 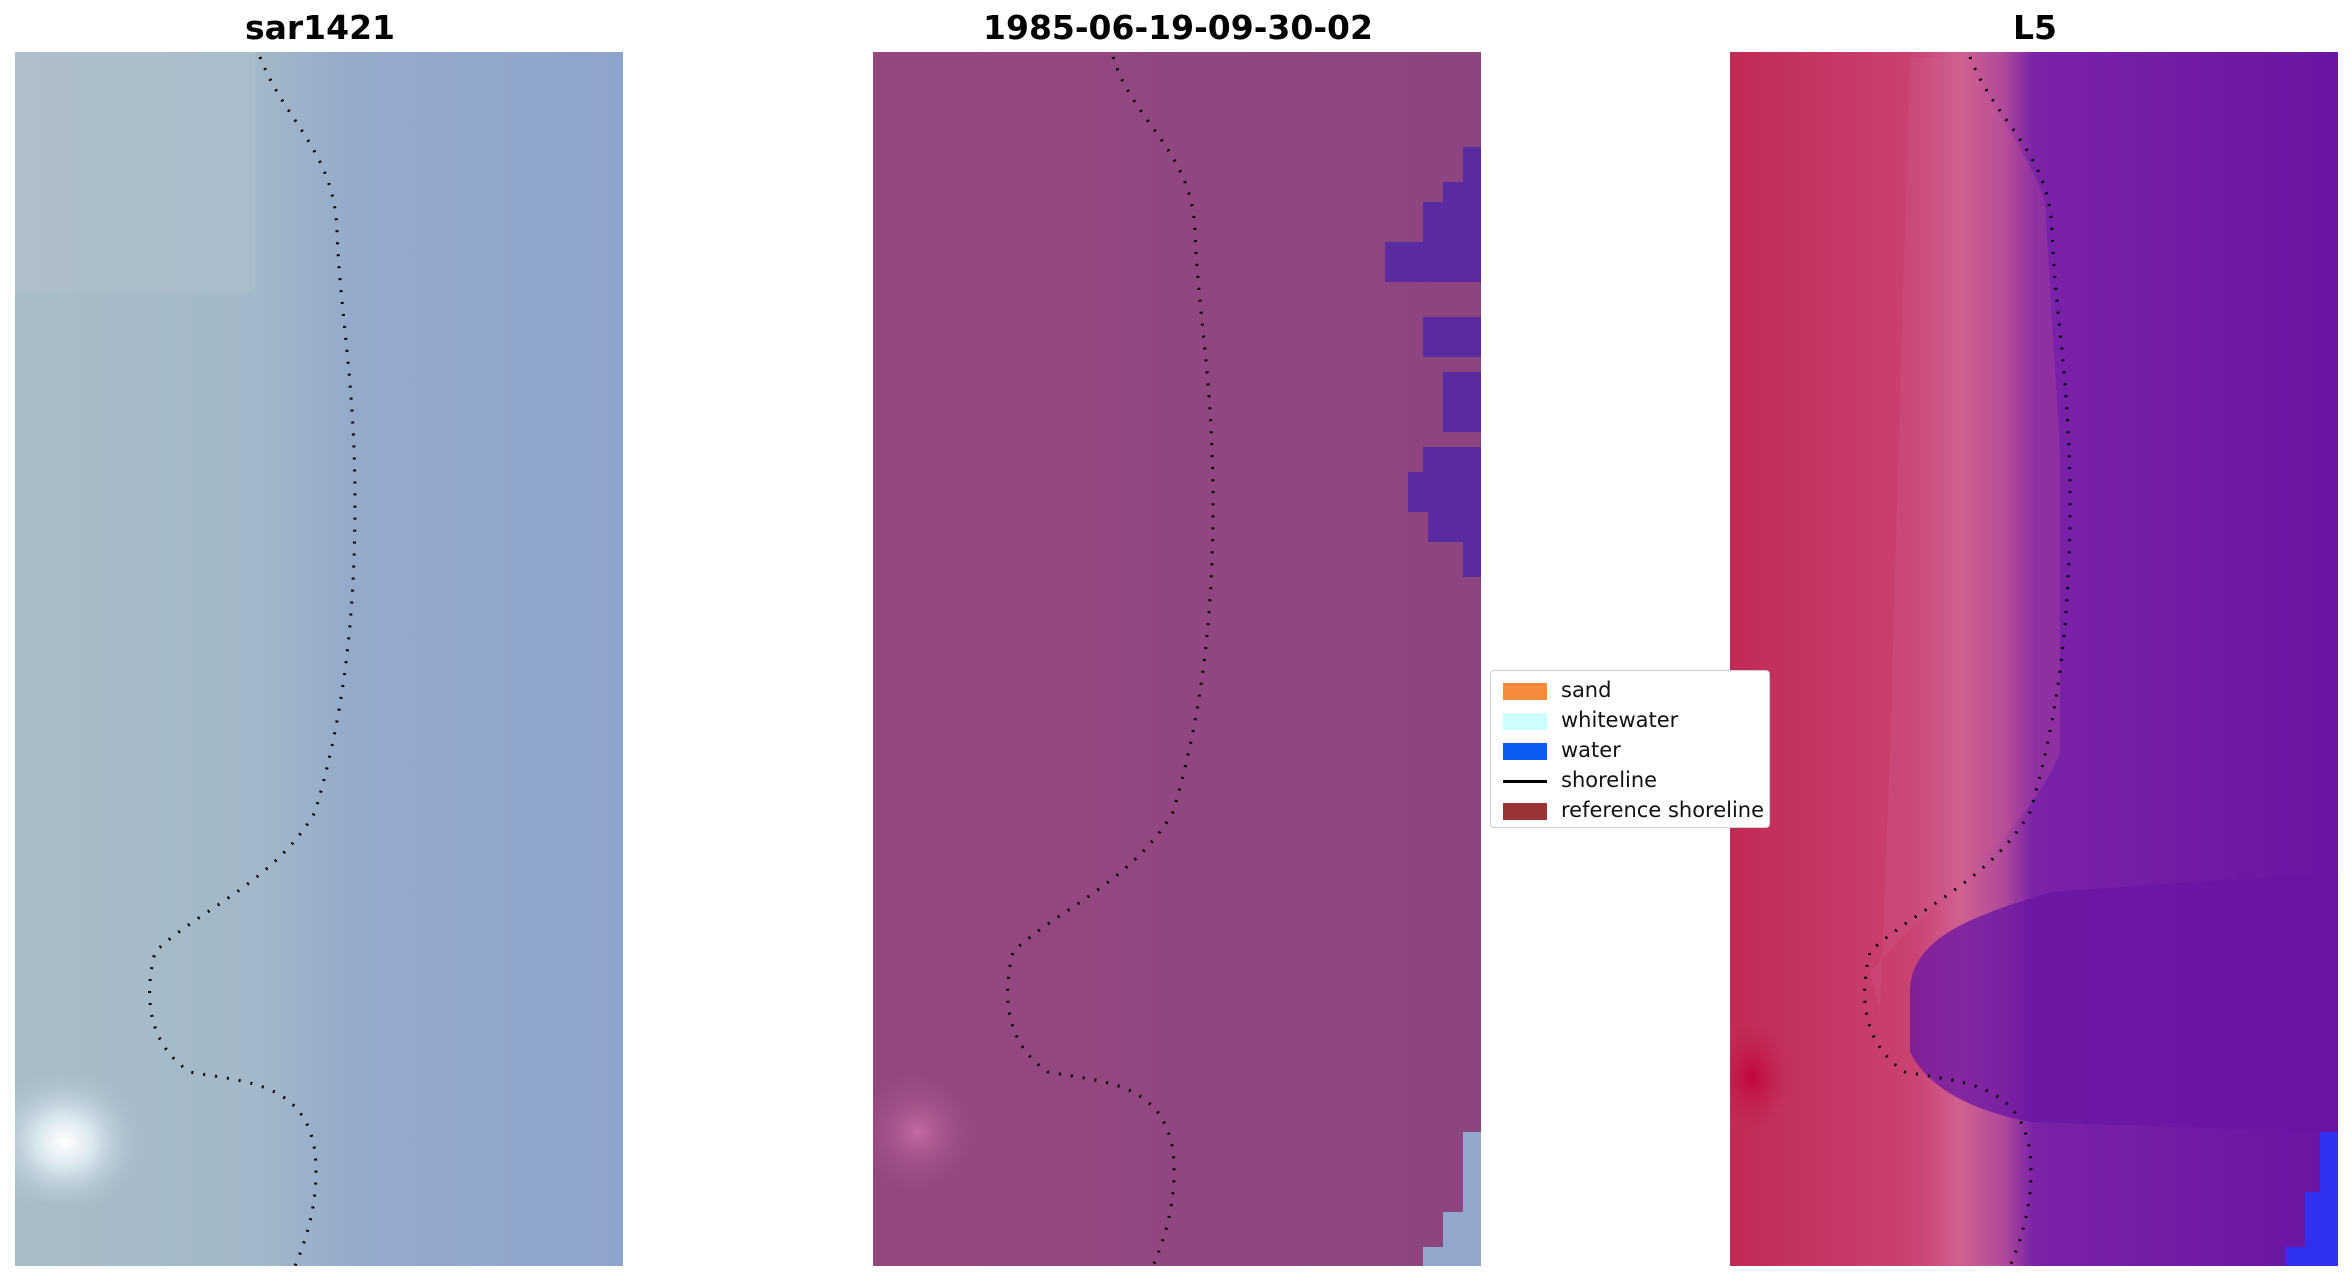 What do you see at coordinates (1452, 1199) in the screenshot?
I see `unclassified-patches` at bounding box center [1452, 1199].